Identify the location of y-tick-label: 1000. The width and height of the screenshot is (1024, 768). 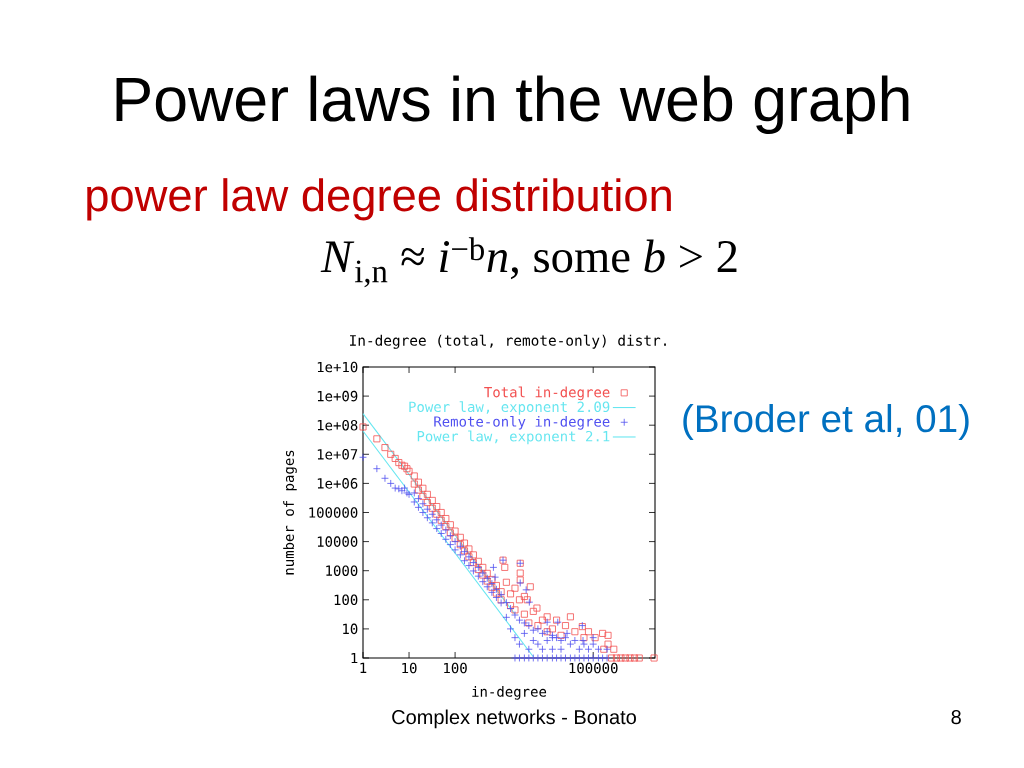
(342, 570).